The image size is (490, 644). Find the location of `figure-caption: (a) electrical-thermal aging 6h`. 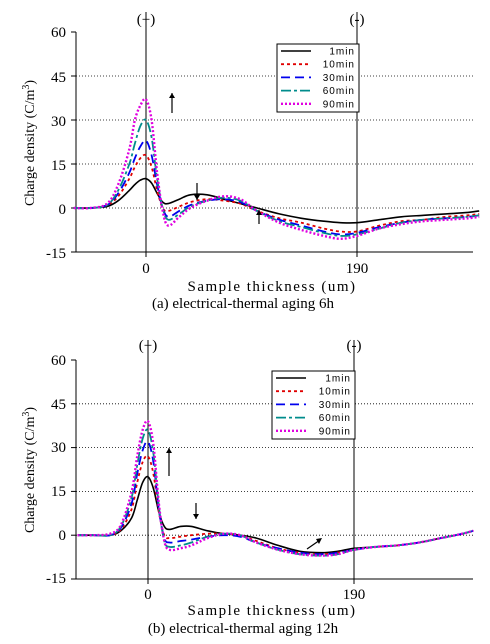

figure-caption: (a) electrical-thermal aging 6h is located at coordinates (243, 304).